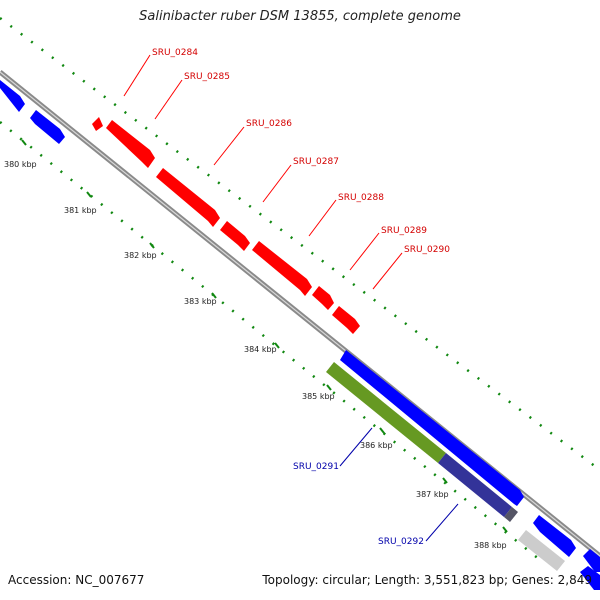  Describe the element at coordinates (318, 396) in the screenshot. I see `tick-label: 385 kbp` at that location.